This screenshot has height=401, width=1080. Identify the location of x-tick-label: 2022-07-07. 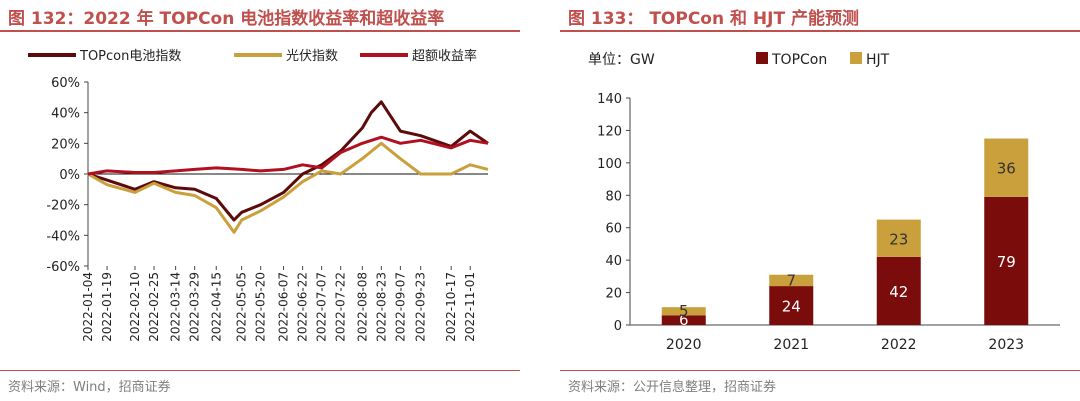
(322, 307).